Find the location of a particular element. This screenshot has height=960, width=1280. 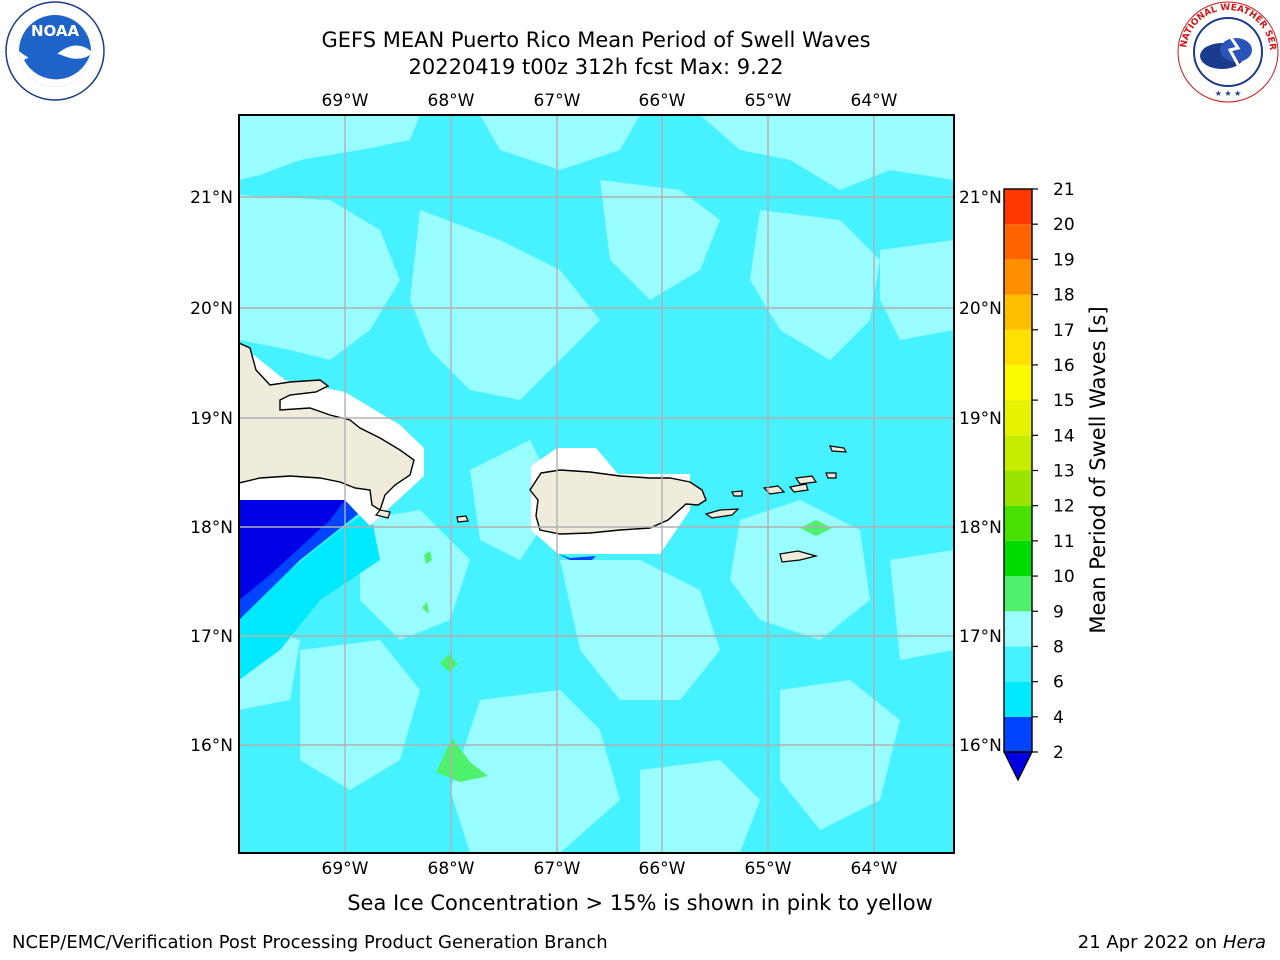

colorbar-tick-label: 11 is located at coordinates (1064, 542).